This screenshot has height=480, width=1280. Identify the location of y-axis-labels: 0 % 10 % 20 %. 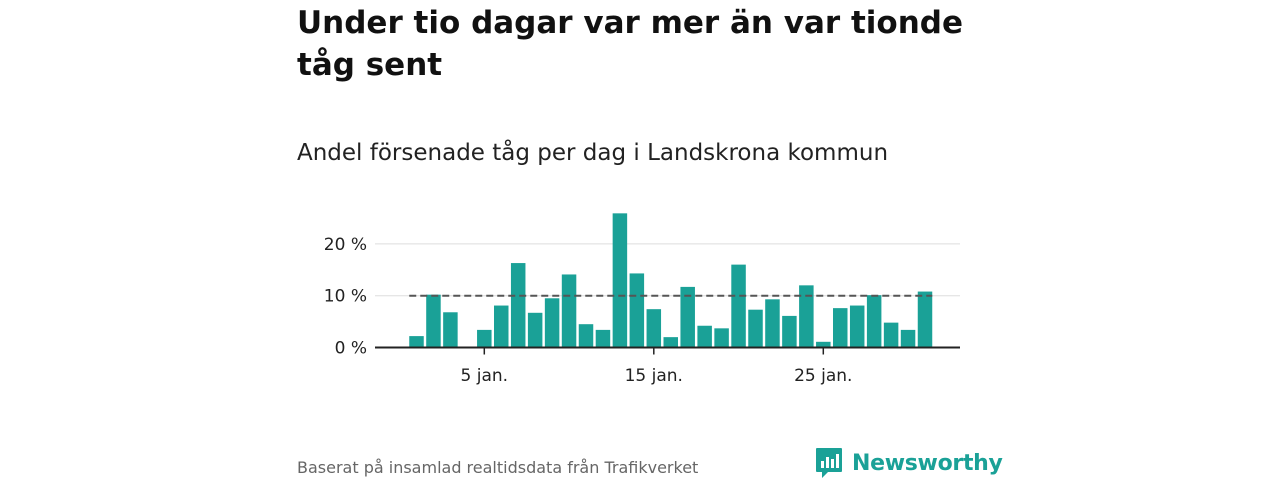
(345, 297).